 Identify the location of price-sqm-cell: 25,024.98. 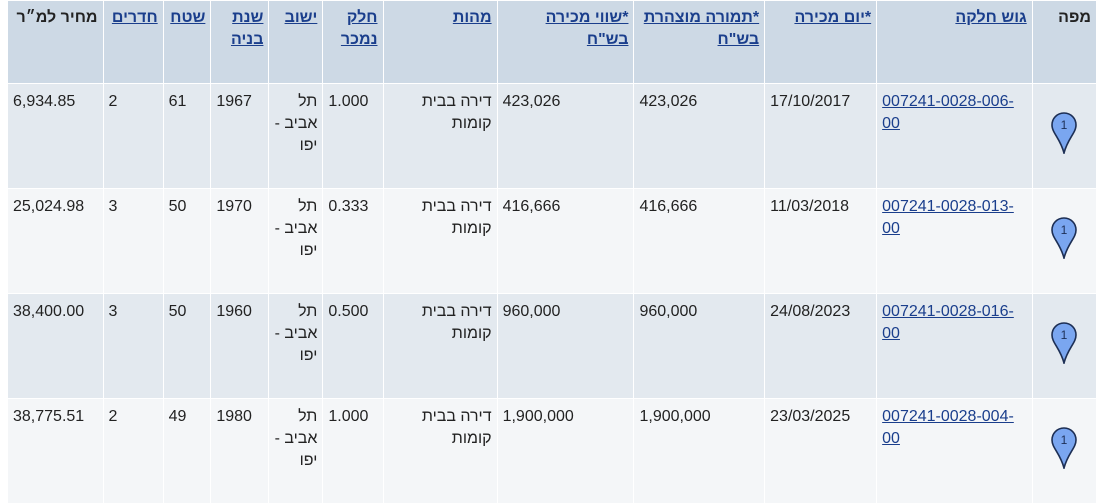
(55, 241).